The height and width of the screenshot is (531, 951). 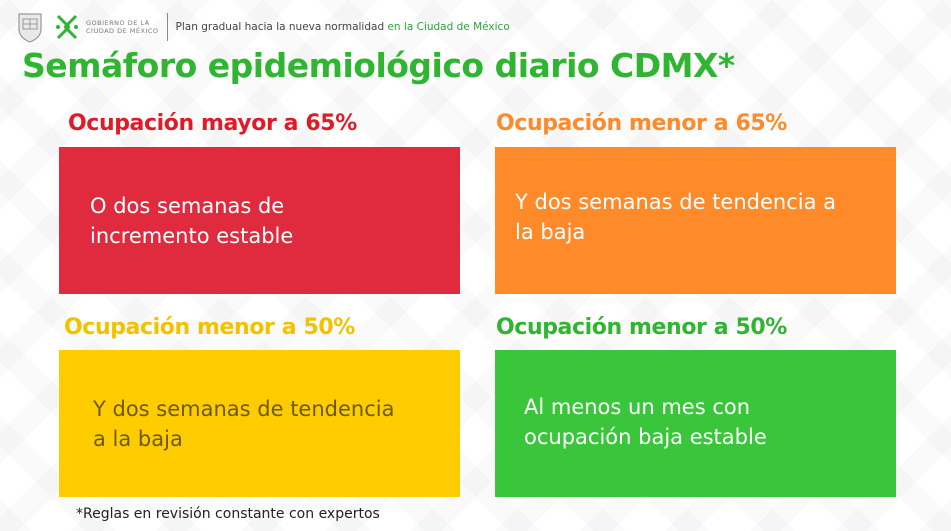 I want to click on quadrant-red-text: O dos semanas de incremento estable, so click(x=192, y=220).